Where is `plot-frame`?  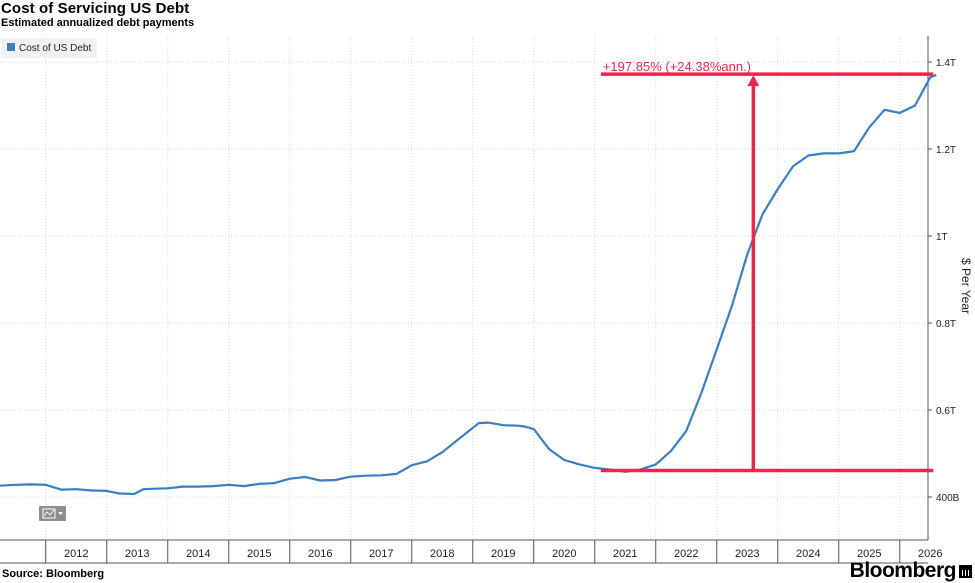 plot-frame is located at coordinates (929, 288).